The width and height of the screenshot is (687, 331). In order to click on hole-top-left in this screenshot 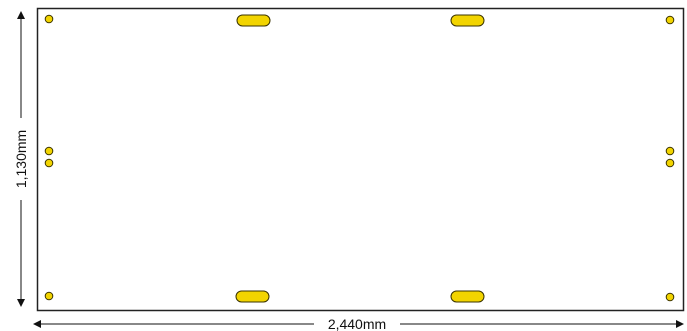, I will do `click(49, 19)`.